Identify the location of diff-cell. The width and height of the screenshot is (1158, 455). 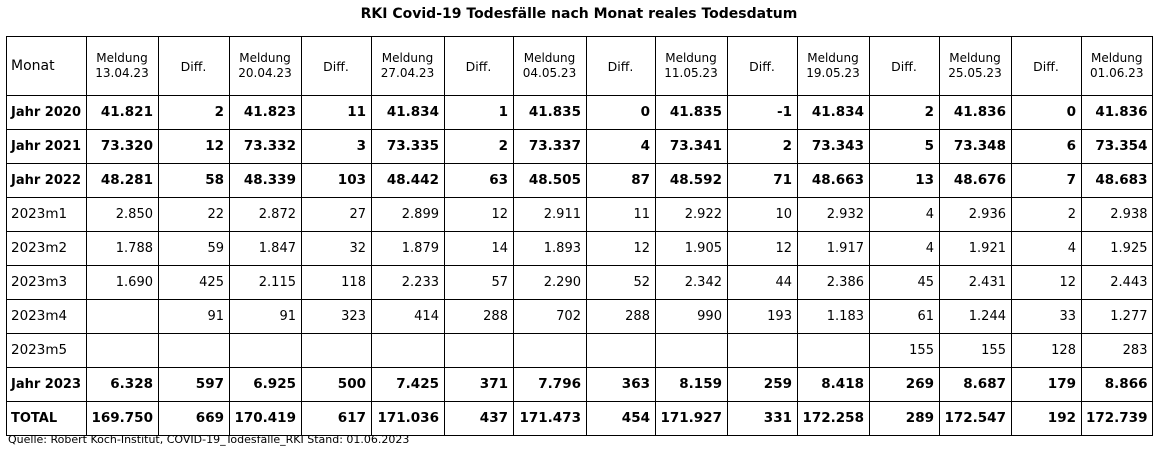
(336, 350).